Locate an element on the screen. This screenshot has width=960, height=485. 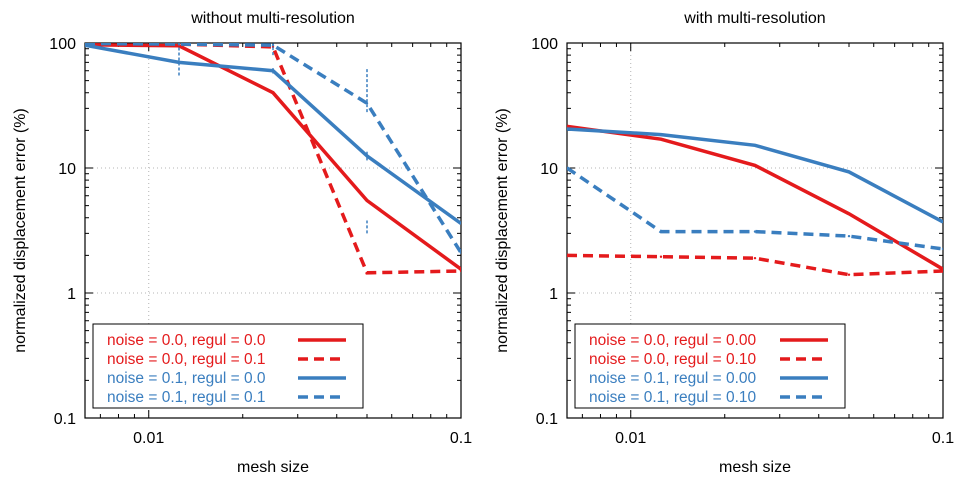
legend-label: noise = 0.1, regul = 0.1 is located at coordinates (186, 397).